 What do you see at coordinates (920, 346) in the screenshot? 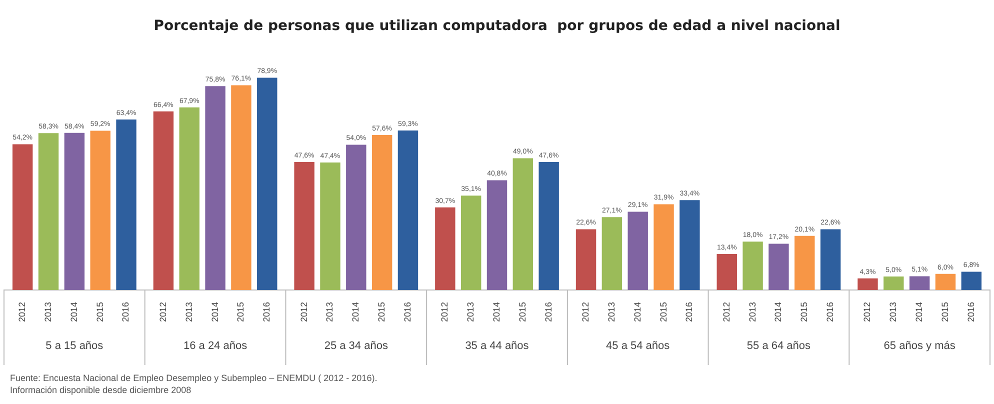
I see `x-tick-label: 65 años y más` at bounding box center [920, 346].